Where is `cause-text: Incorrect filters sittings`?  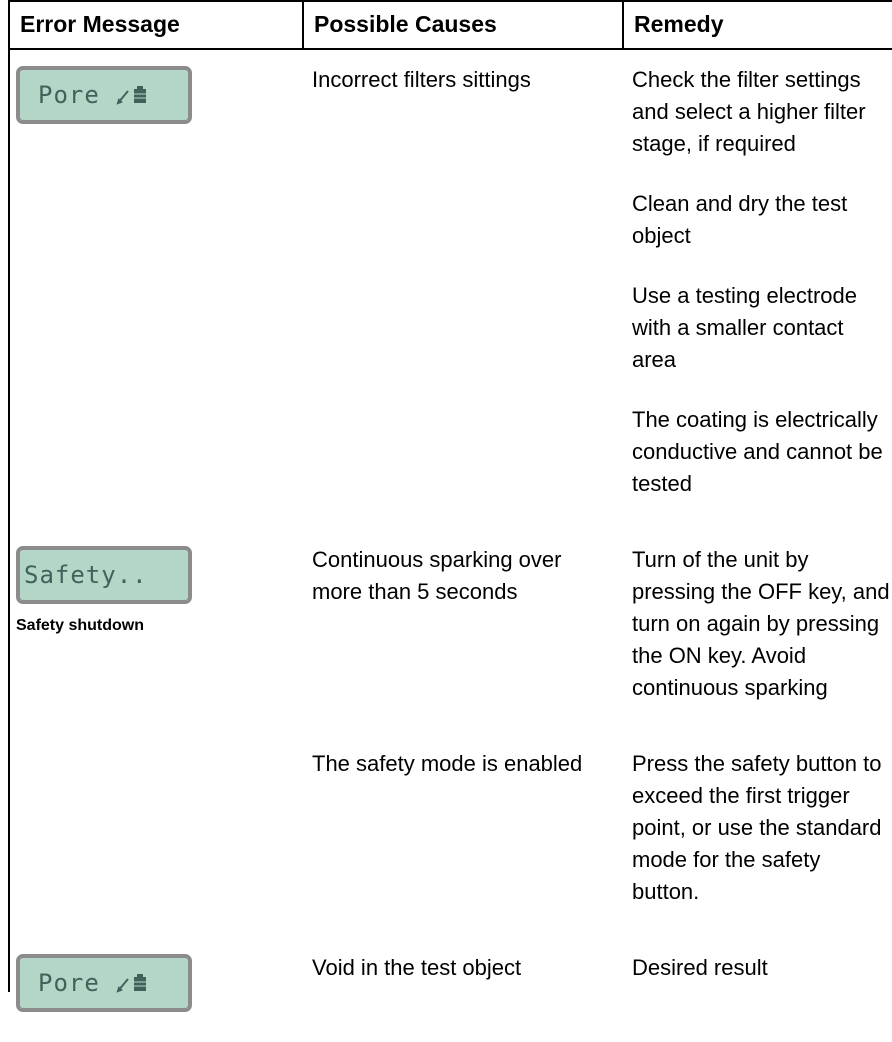
cause-text: Incorrect filters sittings is located at coordinates (421, 79).